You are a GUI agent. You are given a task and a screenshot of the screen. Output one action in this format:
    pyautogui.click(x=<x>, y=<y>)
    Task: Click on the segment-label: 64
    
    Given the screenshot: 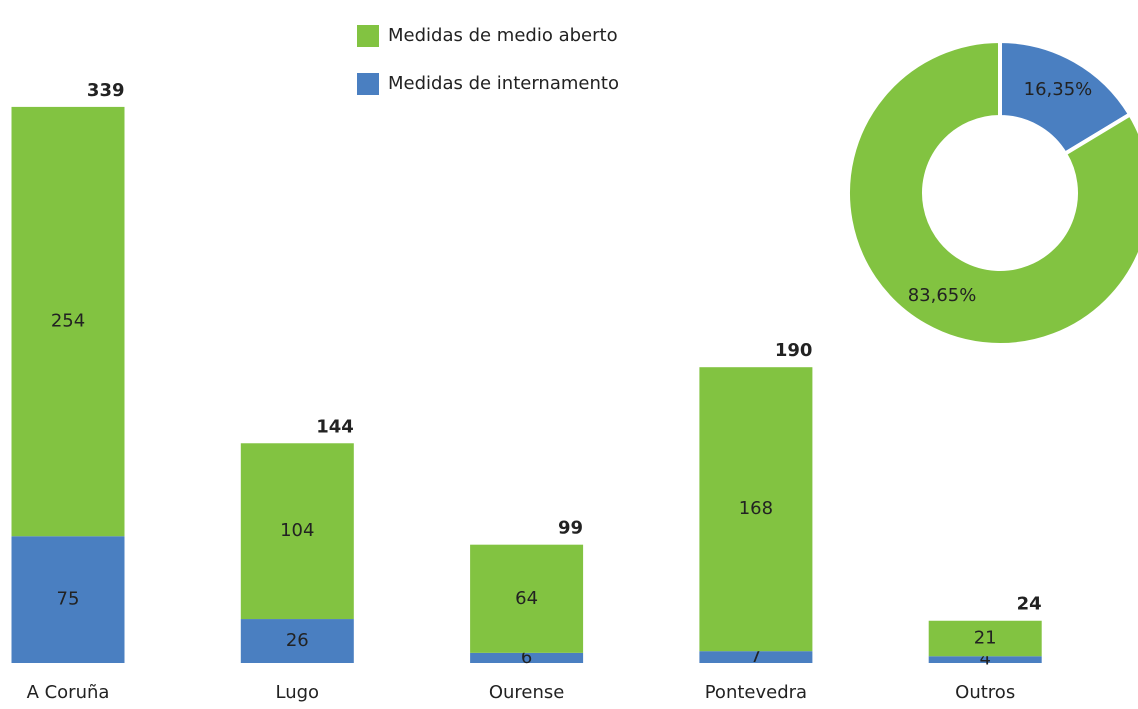 What is the action you would take?
    pyautogui.click(x=526, y=598)
    